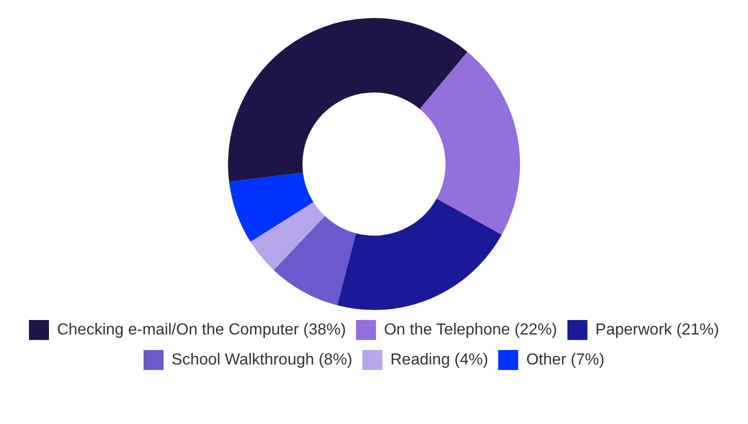 Image resolution: width=748 pixels, height=424 pixels. Describe the element at coordinates (262, 359) in the screenshot. I see `legend-label: School Walkthrough (8%)` at that location.